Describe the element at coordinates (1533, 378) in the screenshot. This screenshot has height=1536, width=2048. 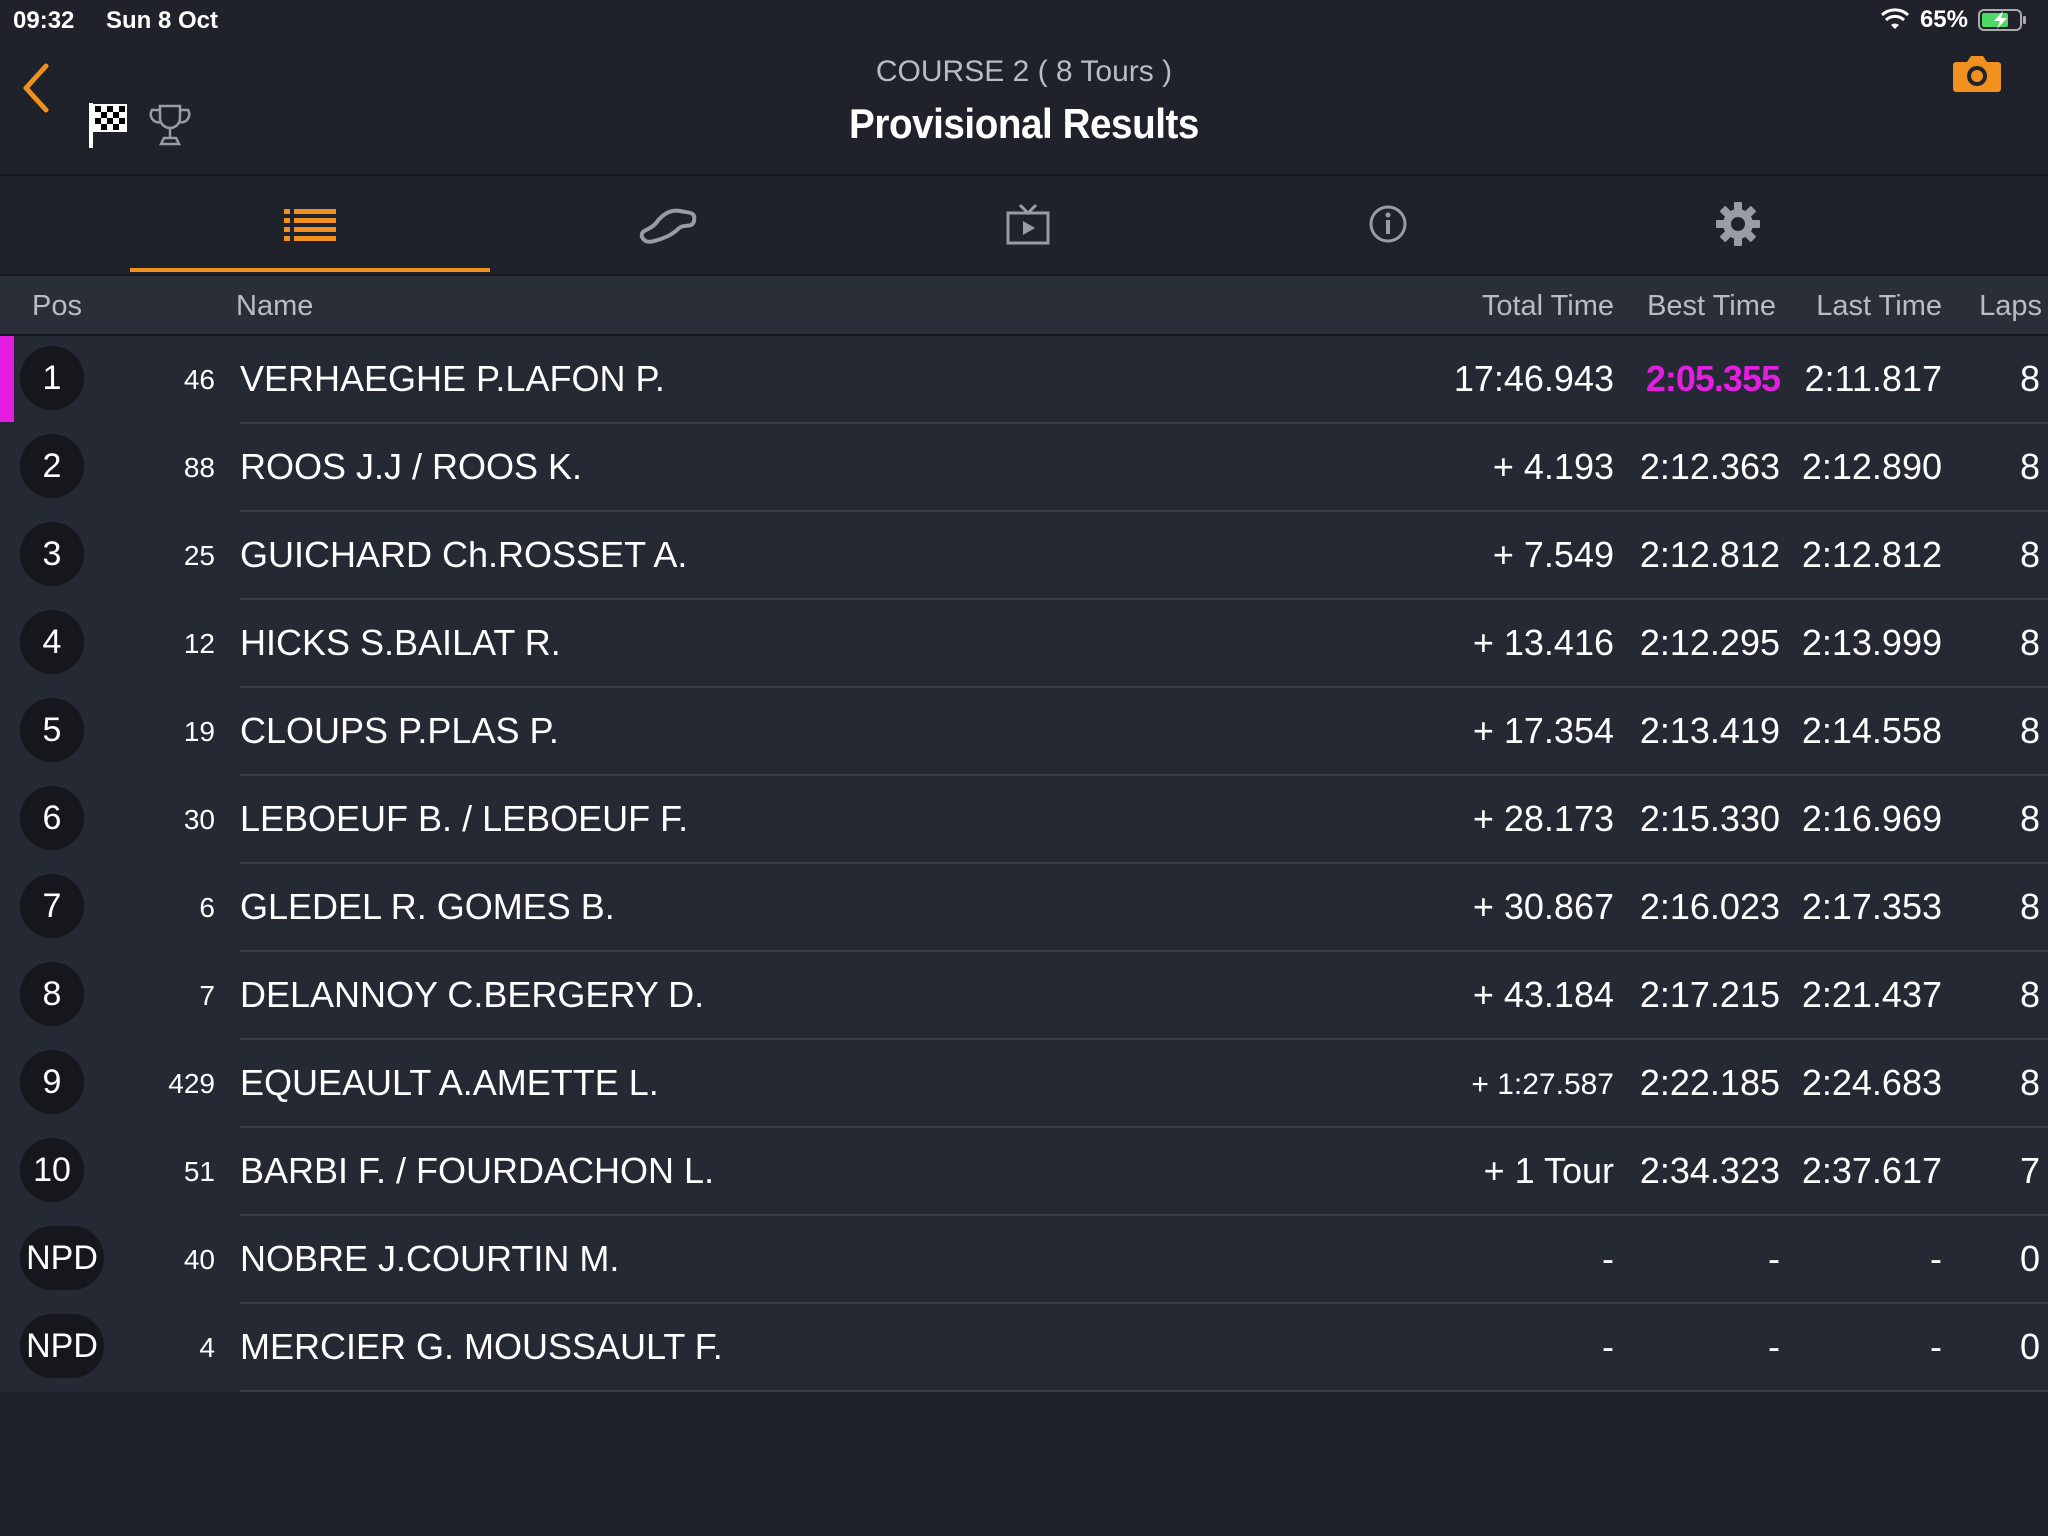
I see `total-time: 17:46.943` at that location.